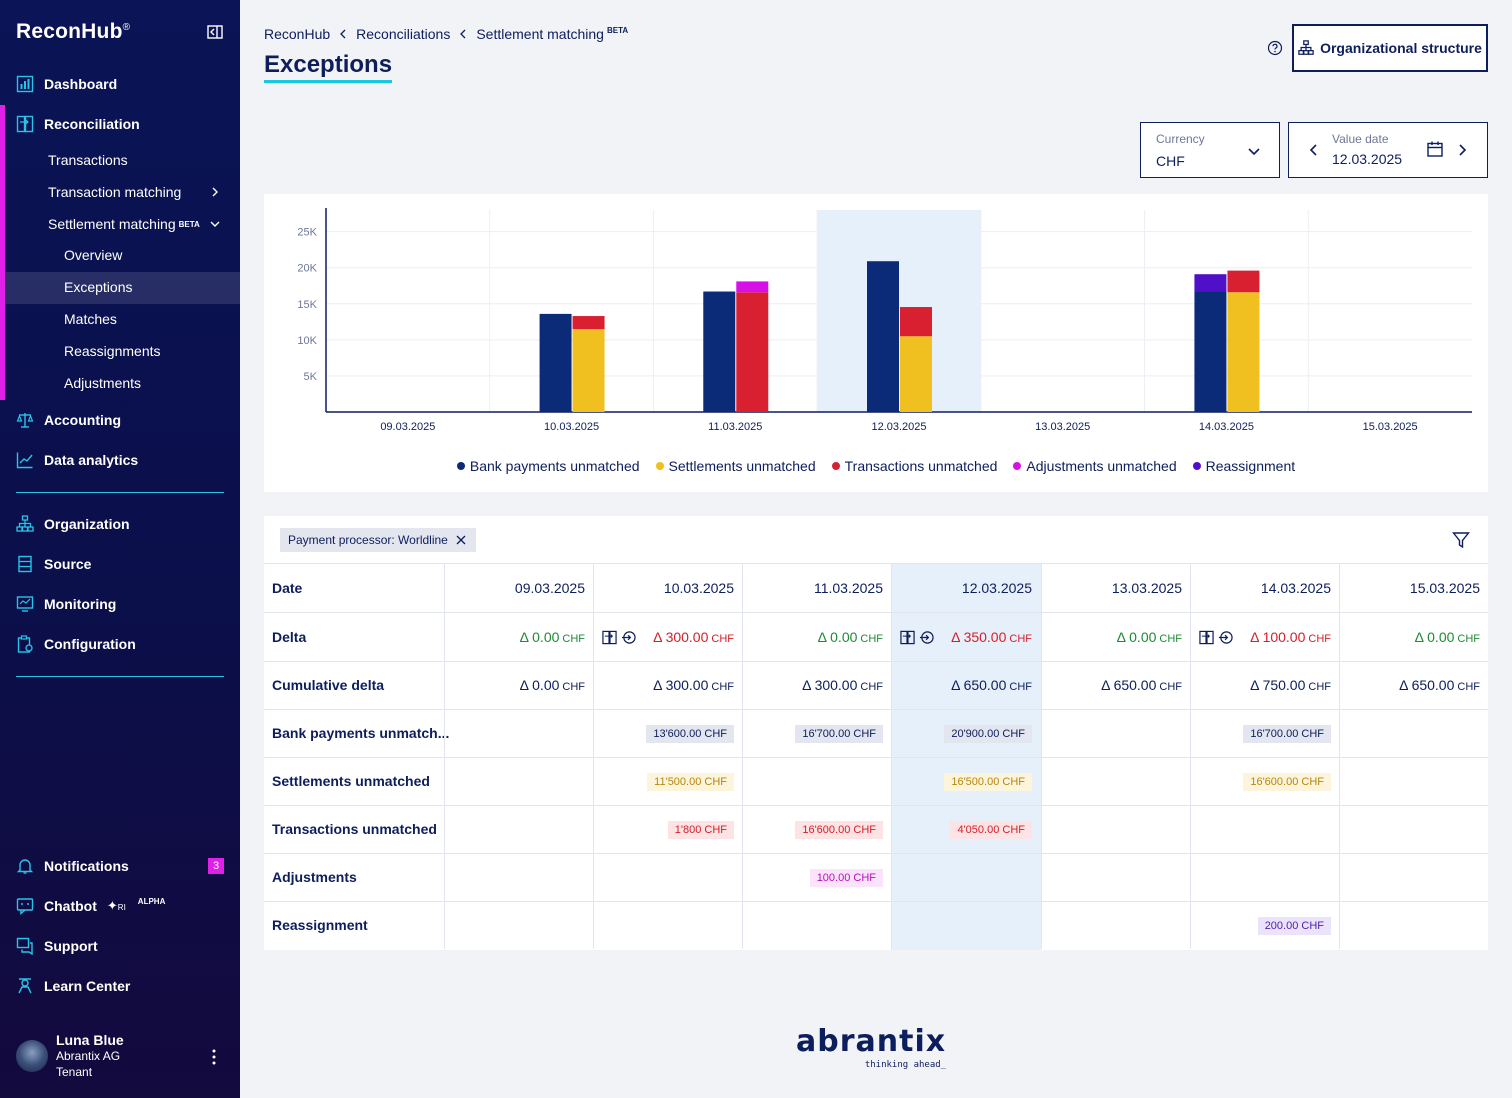 The width and height of the screenshot is (1512, 1098). I want to click on nav-monitoring: Monitoring, so click(66, 604).